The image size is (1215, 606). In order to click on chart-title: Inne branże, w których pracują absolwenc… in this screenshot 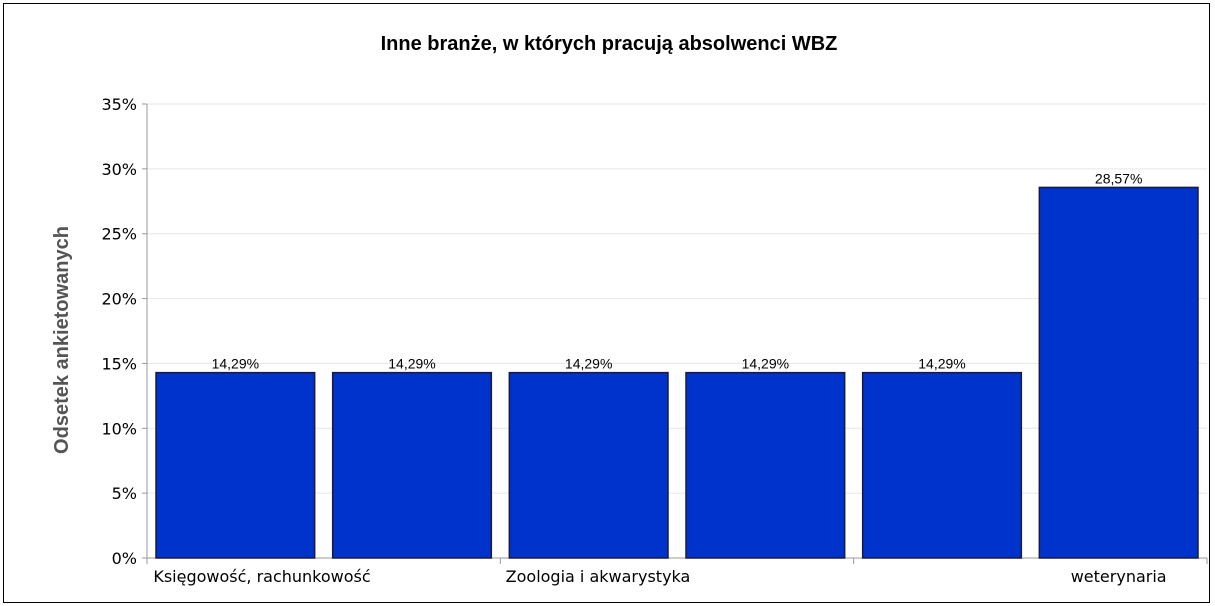, I will do `click(609, 44)`.